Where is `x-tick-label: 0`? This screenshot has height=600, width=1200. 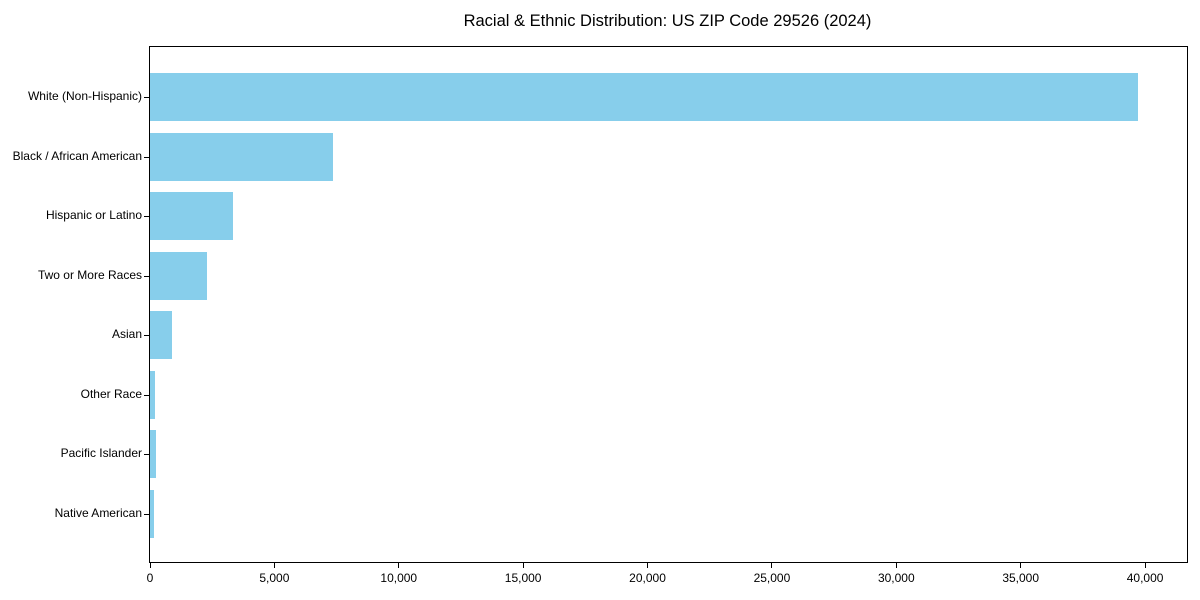 x-tick-label: 0 is located at coordinates (150, 578).